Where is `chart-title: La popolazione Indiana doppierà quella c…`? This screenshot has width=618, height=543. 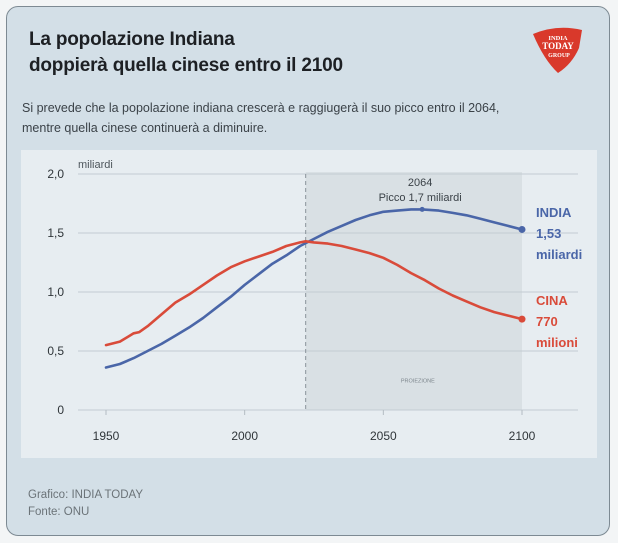
chart-title: La popolazione Indiana doppierà quella c… is located at coordinates (186, 53).